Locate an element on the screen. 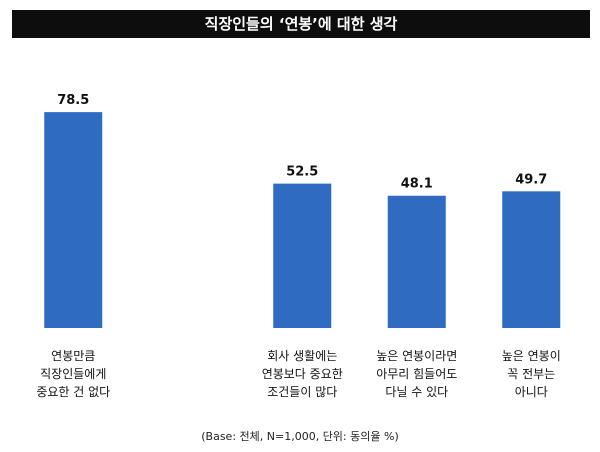  footnote: (Base: 전체, N=1,000, 단위: 동의율 %) is located at coordinates (300, 436).